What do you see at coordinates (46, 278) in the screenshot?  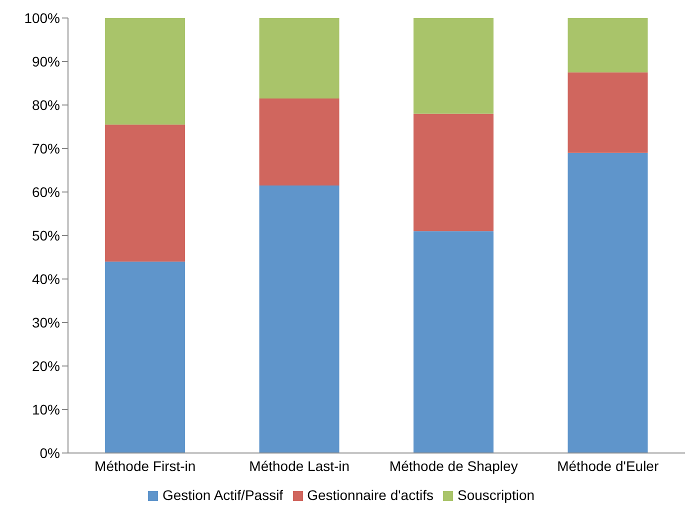 I see `y-tick-label: 40%` at bounding box center [46, 278].